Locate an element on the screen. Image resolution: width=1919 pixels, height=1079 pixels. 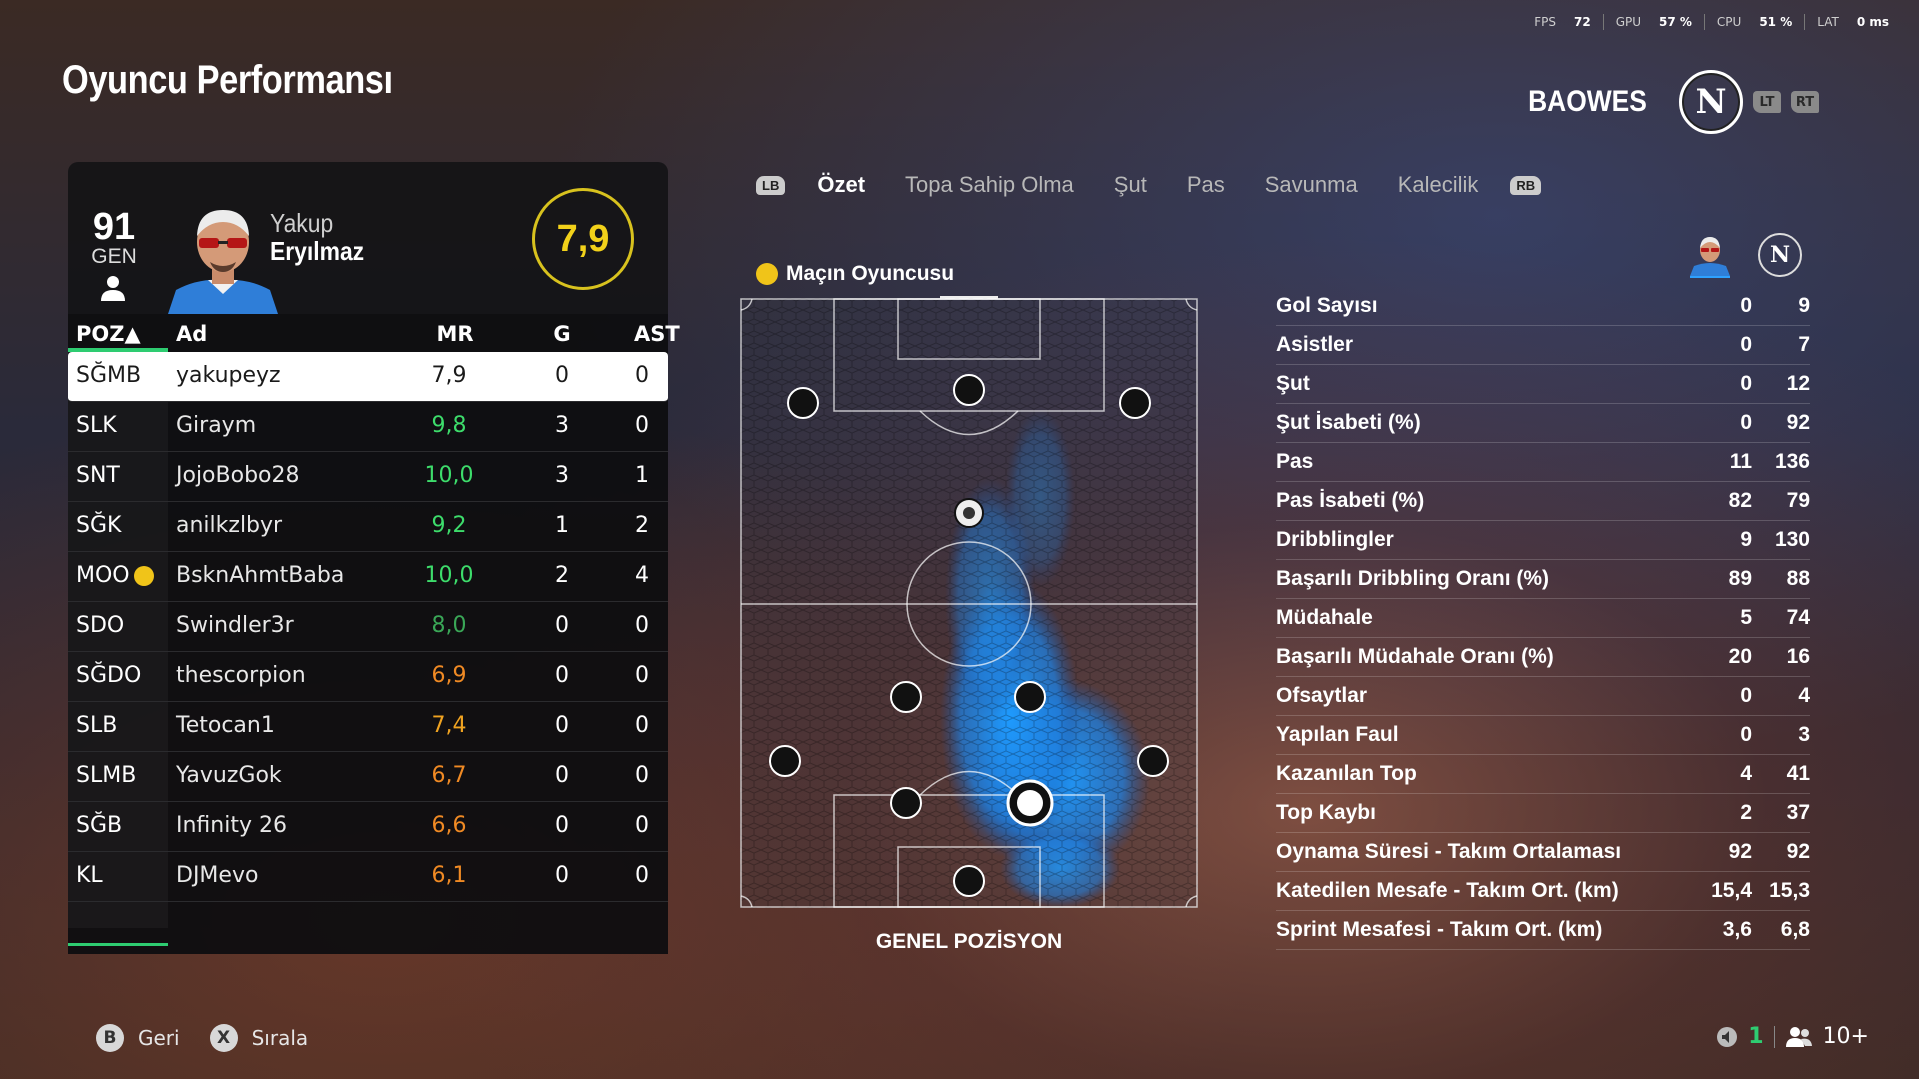
tab-kalecilik: Kalecilik is located at coordinates (1438, 184).